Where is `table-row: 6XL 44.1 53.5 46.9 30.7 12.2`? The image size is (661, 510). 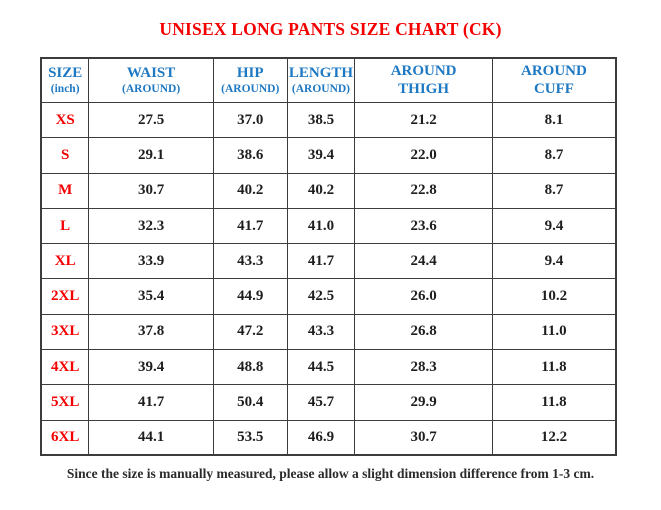 table-row: 6XL 44.1 53.5 46.9 30.7 12.2 is located at coordinates (328, 437).